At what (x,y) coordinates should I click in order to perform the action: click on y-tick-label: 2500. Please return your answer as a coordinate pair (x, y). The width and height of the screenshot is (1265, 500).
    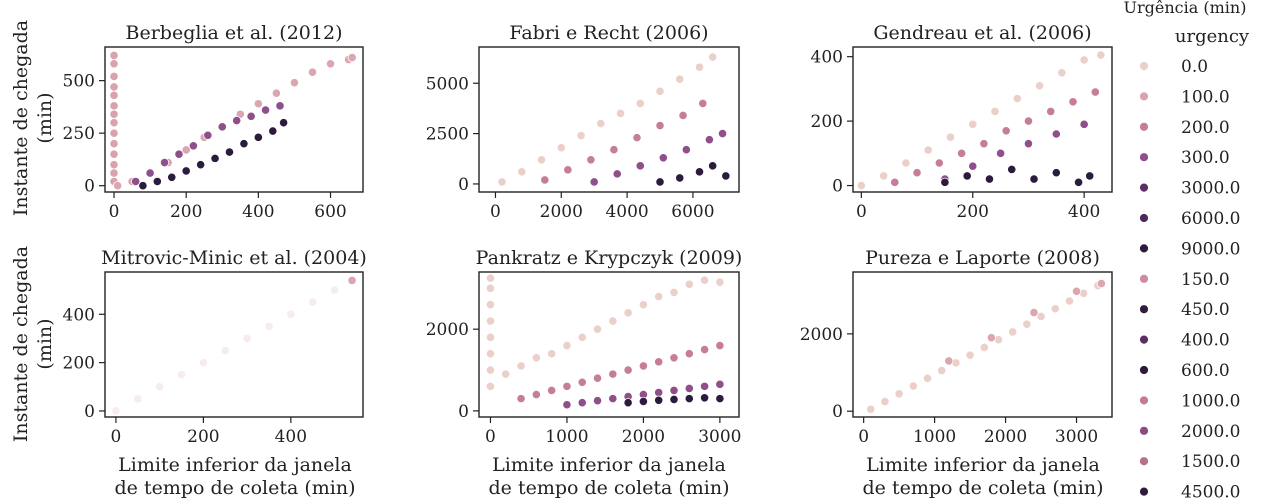
    Looking at the image, I should click on (447, 135).